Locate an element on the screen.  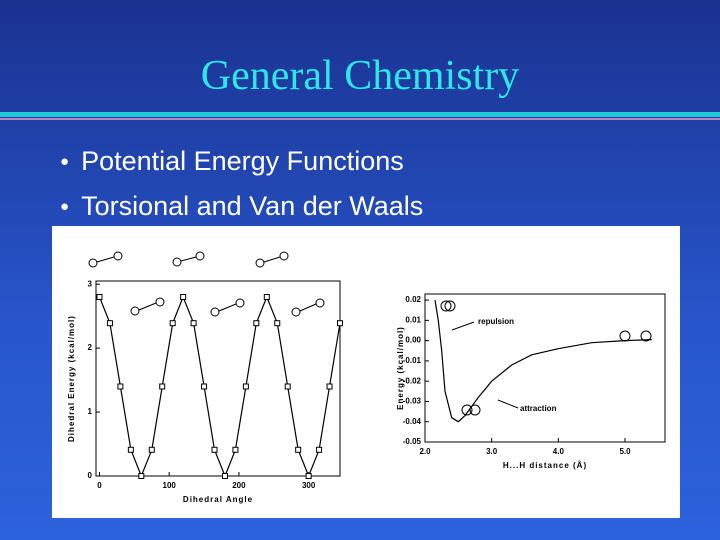
y-tick-label: 0.01 is located at coordinates (413, 319).